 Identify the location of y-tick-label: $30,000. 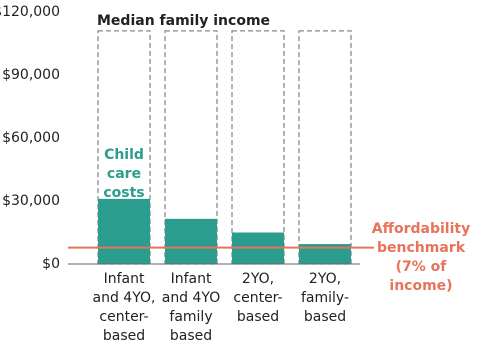
(31, 201).